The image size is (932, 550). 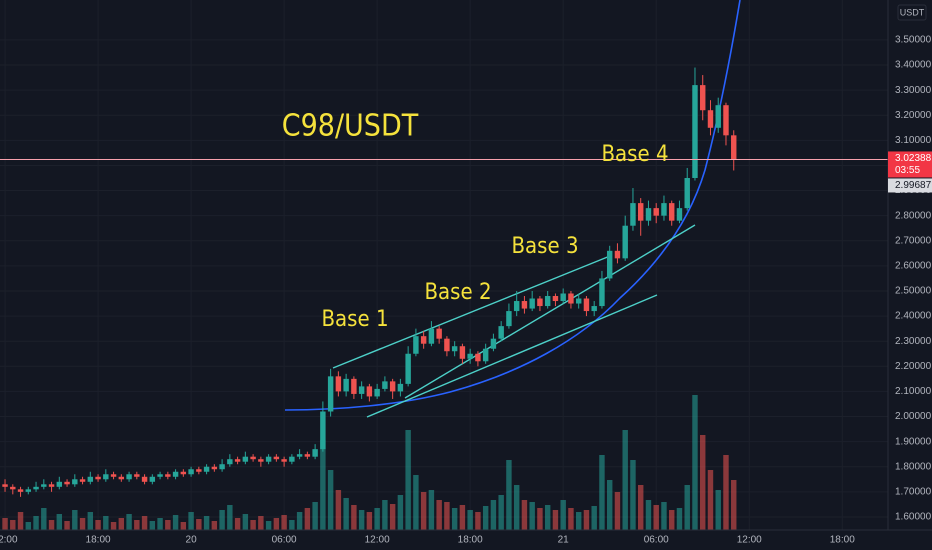 What do you see at coordinates (913, 40) in the screenshot?
I see `y-tick-label: 3.50000` at bounding box center [913, 40].